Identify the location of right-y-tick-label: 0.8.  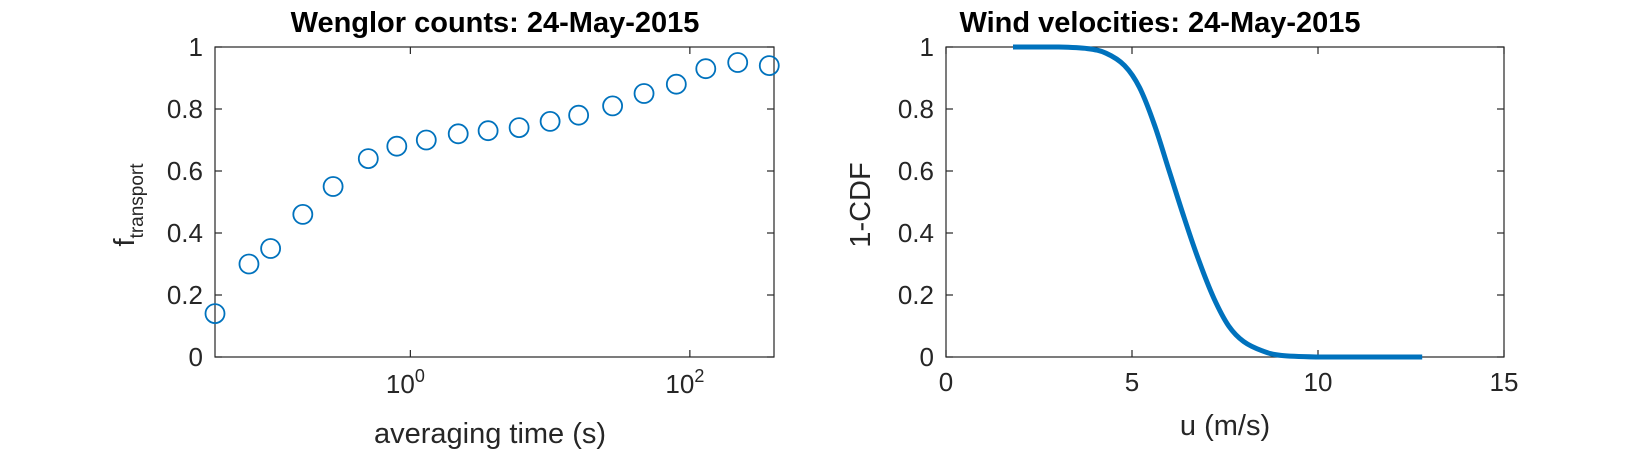
(916, 109).